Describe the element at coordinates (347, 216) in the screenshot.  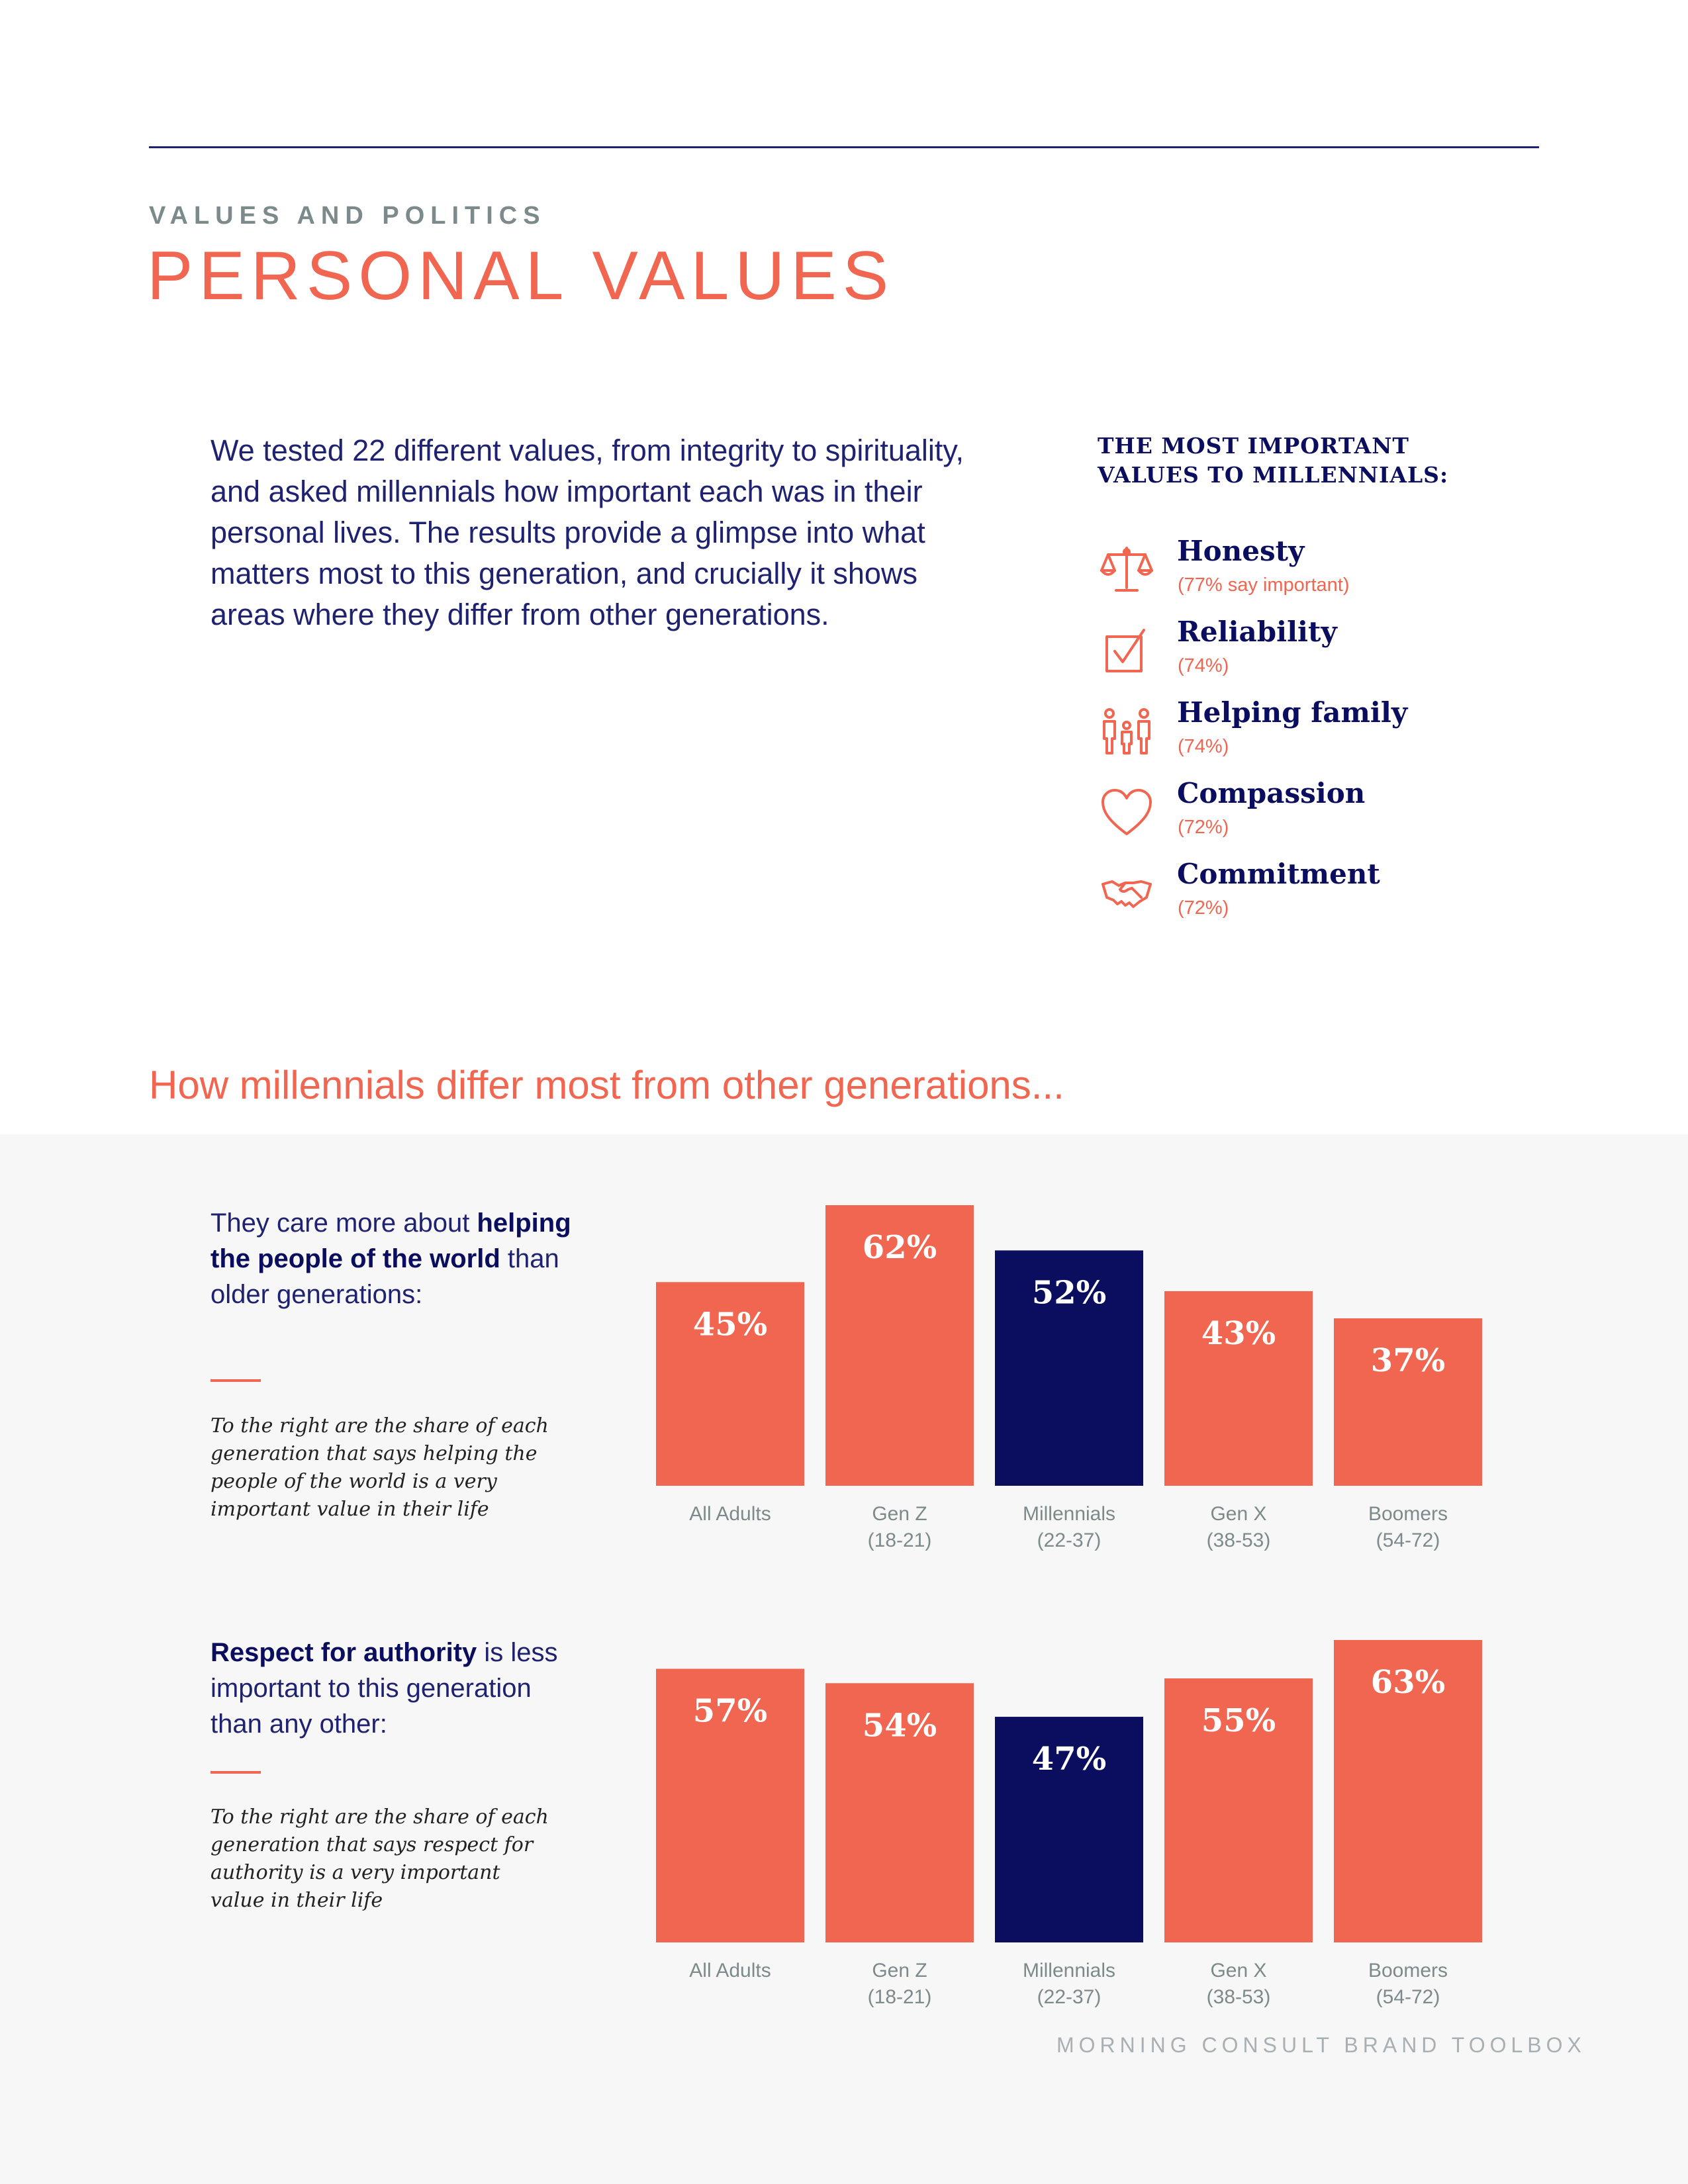
I see `section-label: VALUES AND POLITICS` at that location.